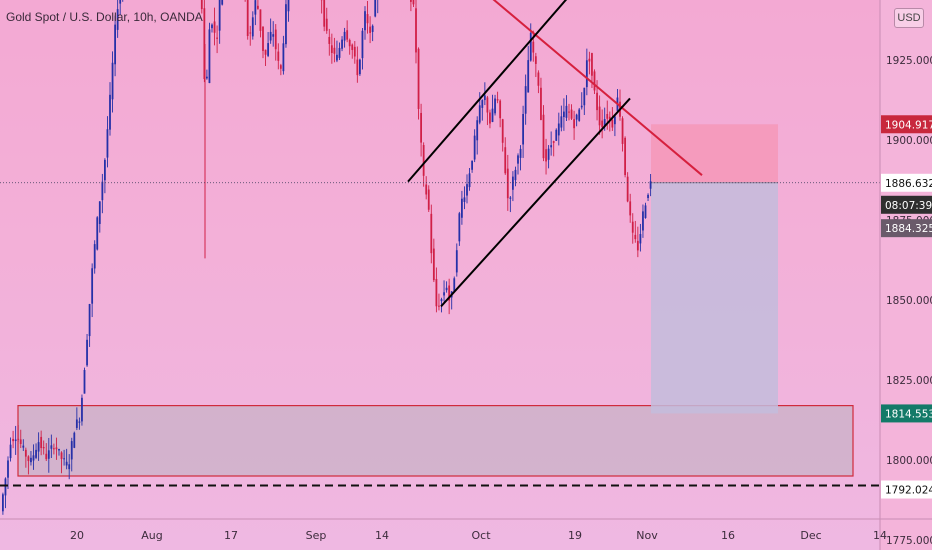 The width and height of the screenshot is (932, 550). I want to click on x-tick-label: 19, so click(575, 535).